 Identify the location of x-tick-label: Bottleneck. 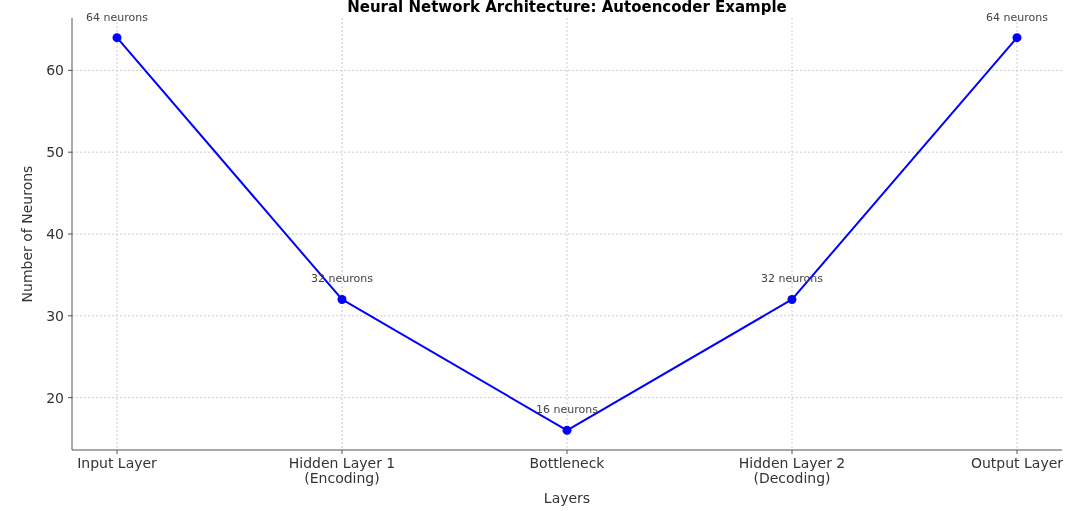
(567, 463).